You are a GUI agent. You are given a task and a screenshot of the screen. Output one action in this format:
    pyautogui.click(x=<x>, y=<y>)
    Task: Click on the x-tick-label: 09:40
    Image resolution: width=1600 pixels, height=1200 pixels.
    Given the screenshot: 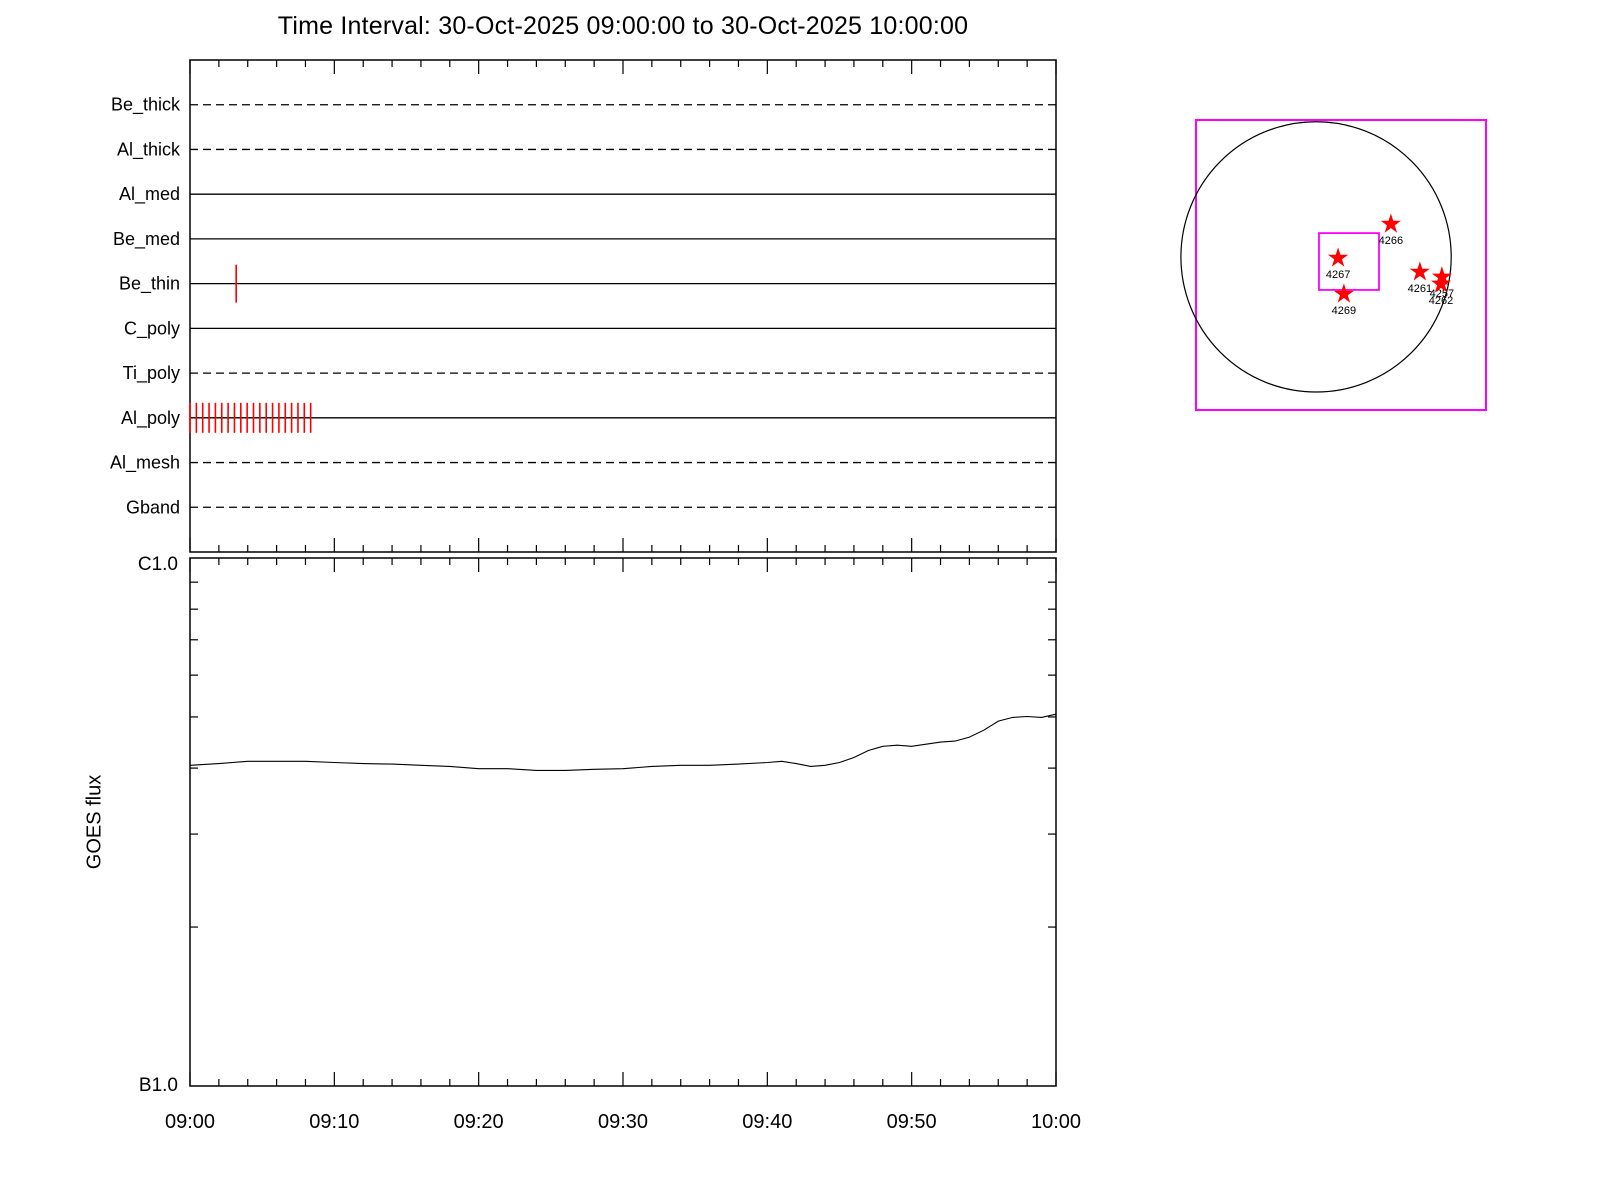 What is the action you would take?
    pyautogui.click(x=767, y=1122)
    